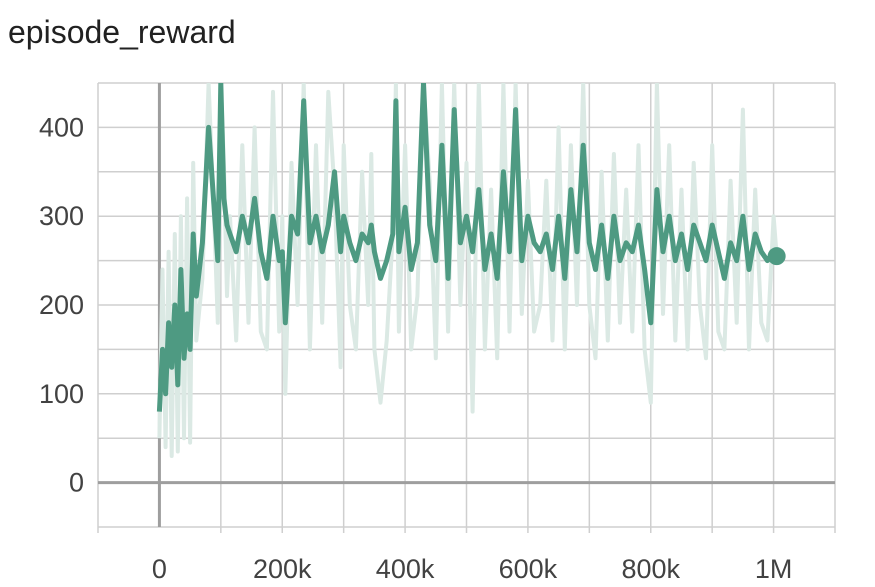  What do you see at coordinates (76, 483) in the screenshot?
I see `y-tick-label: 0` at bounding box center [76, 483].